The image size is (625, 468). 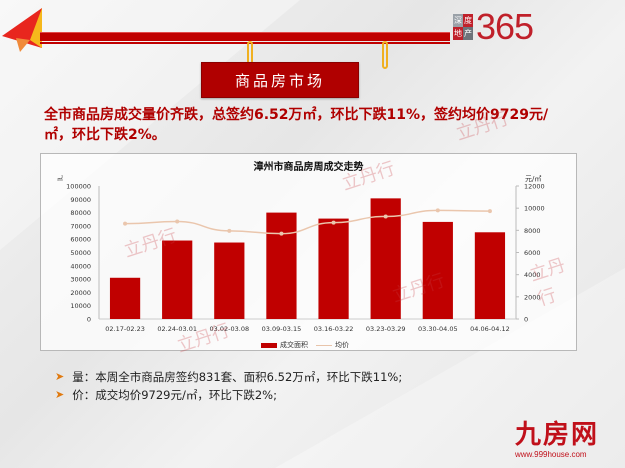 What do you see at coordinates (458, 33) in the screenshot?
I see `logo-cell: 地` at bounding box center [458, 33].